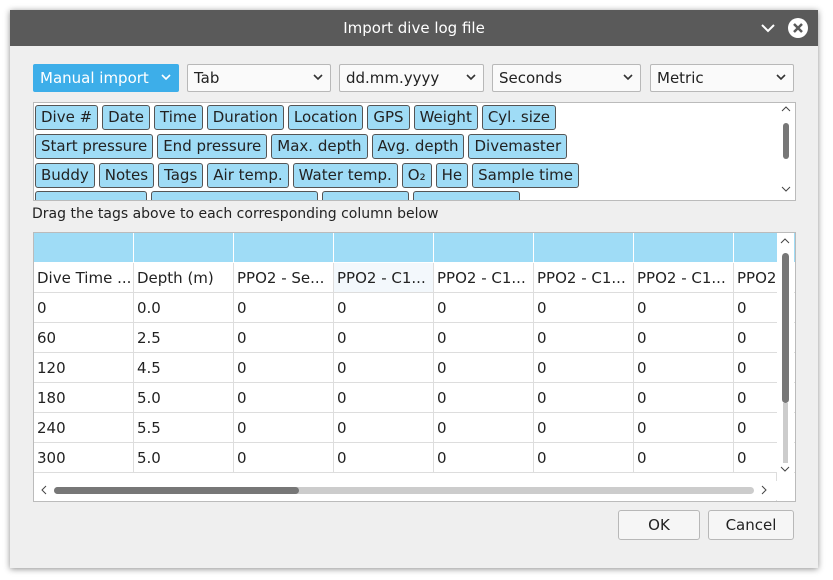  I want to click on column-header: Depth (m), so click(184, 278).